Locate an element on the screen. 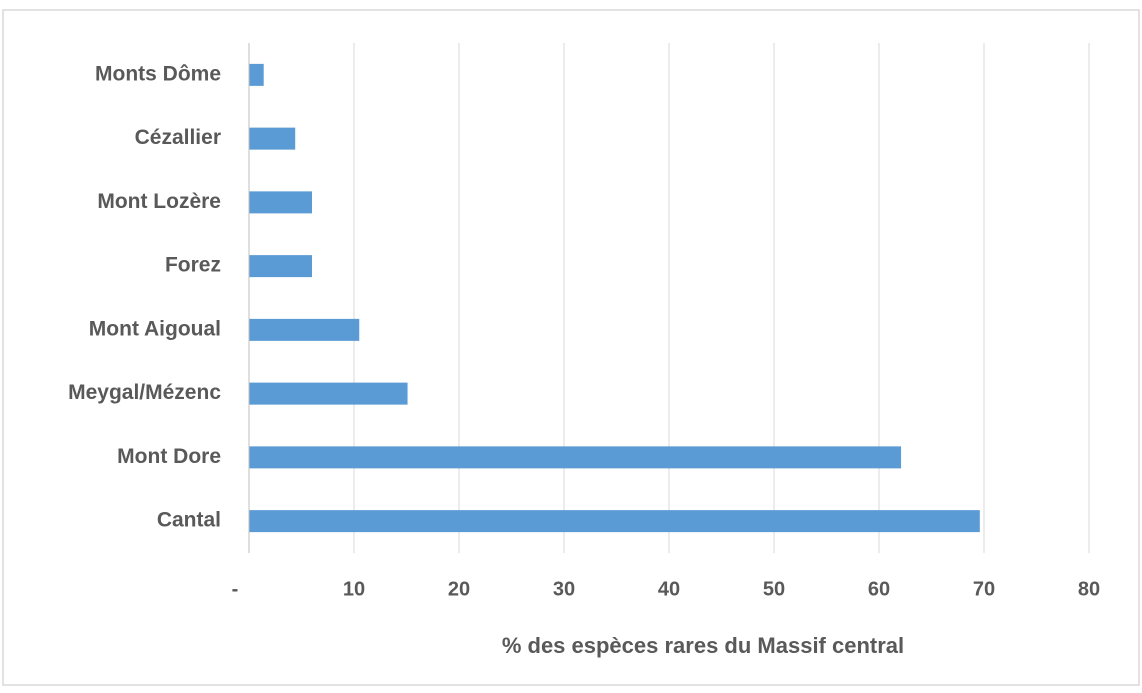 This screenshot has width=1142, height=693. x-tick-label: 10 is located at coordinates (354, 589).